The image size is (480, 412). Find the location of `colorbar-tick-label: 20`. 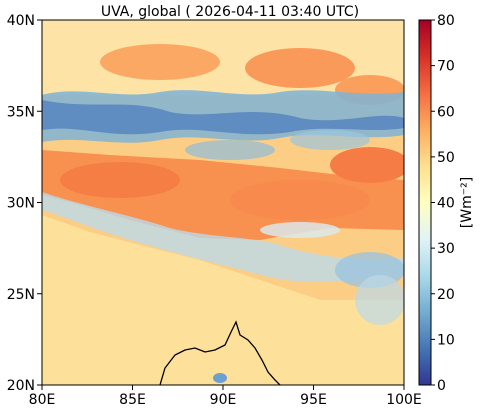

colorbar-tick-label: 20 is located at coordinates (446, 295).